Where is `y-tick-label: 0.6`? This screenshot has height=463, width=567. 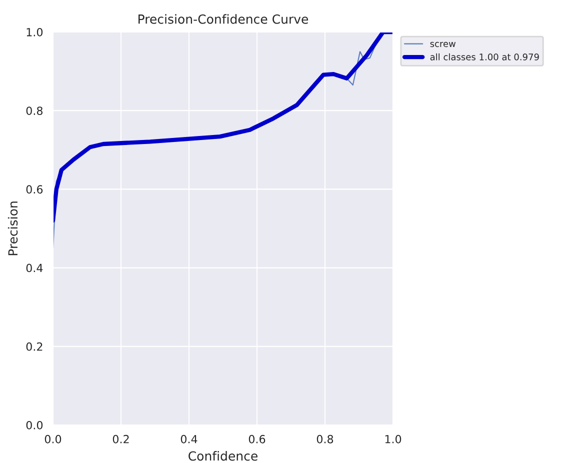 y-tick-label: 0.6 is located at coordinates (34, 189).